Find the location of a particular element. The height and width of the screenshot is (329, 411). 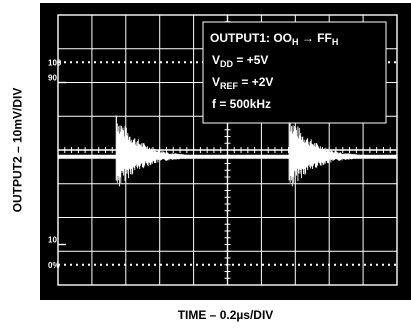

marker-label: 100 is located at coordinates (55, 62).